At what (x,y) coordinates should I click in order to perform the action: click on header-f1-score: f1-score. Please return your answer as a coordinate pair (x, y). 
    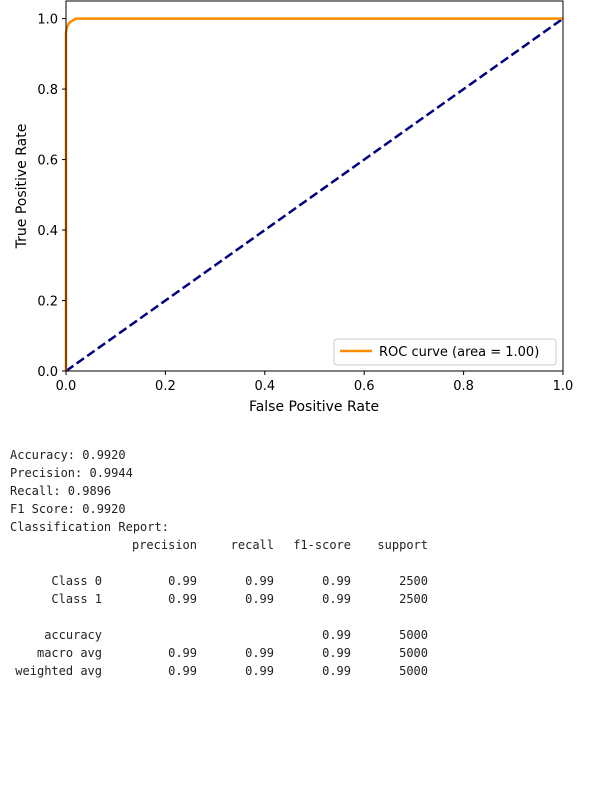
    Looking at the image, I should click on (322, 545).